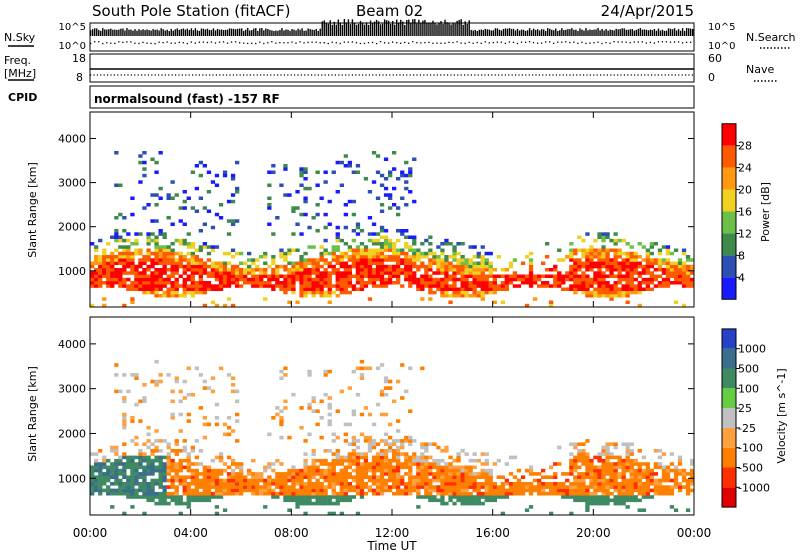 This screenshot has width=800, height=554. I want to click on freq-tick-top: 18, so click(79, 58).